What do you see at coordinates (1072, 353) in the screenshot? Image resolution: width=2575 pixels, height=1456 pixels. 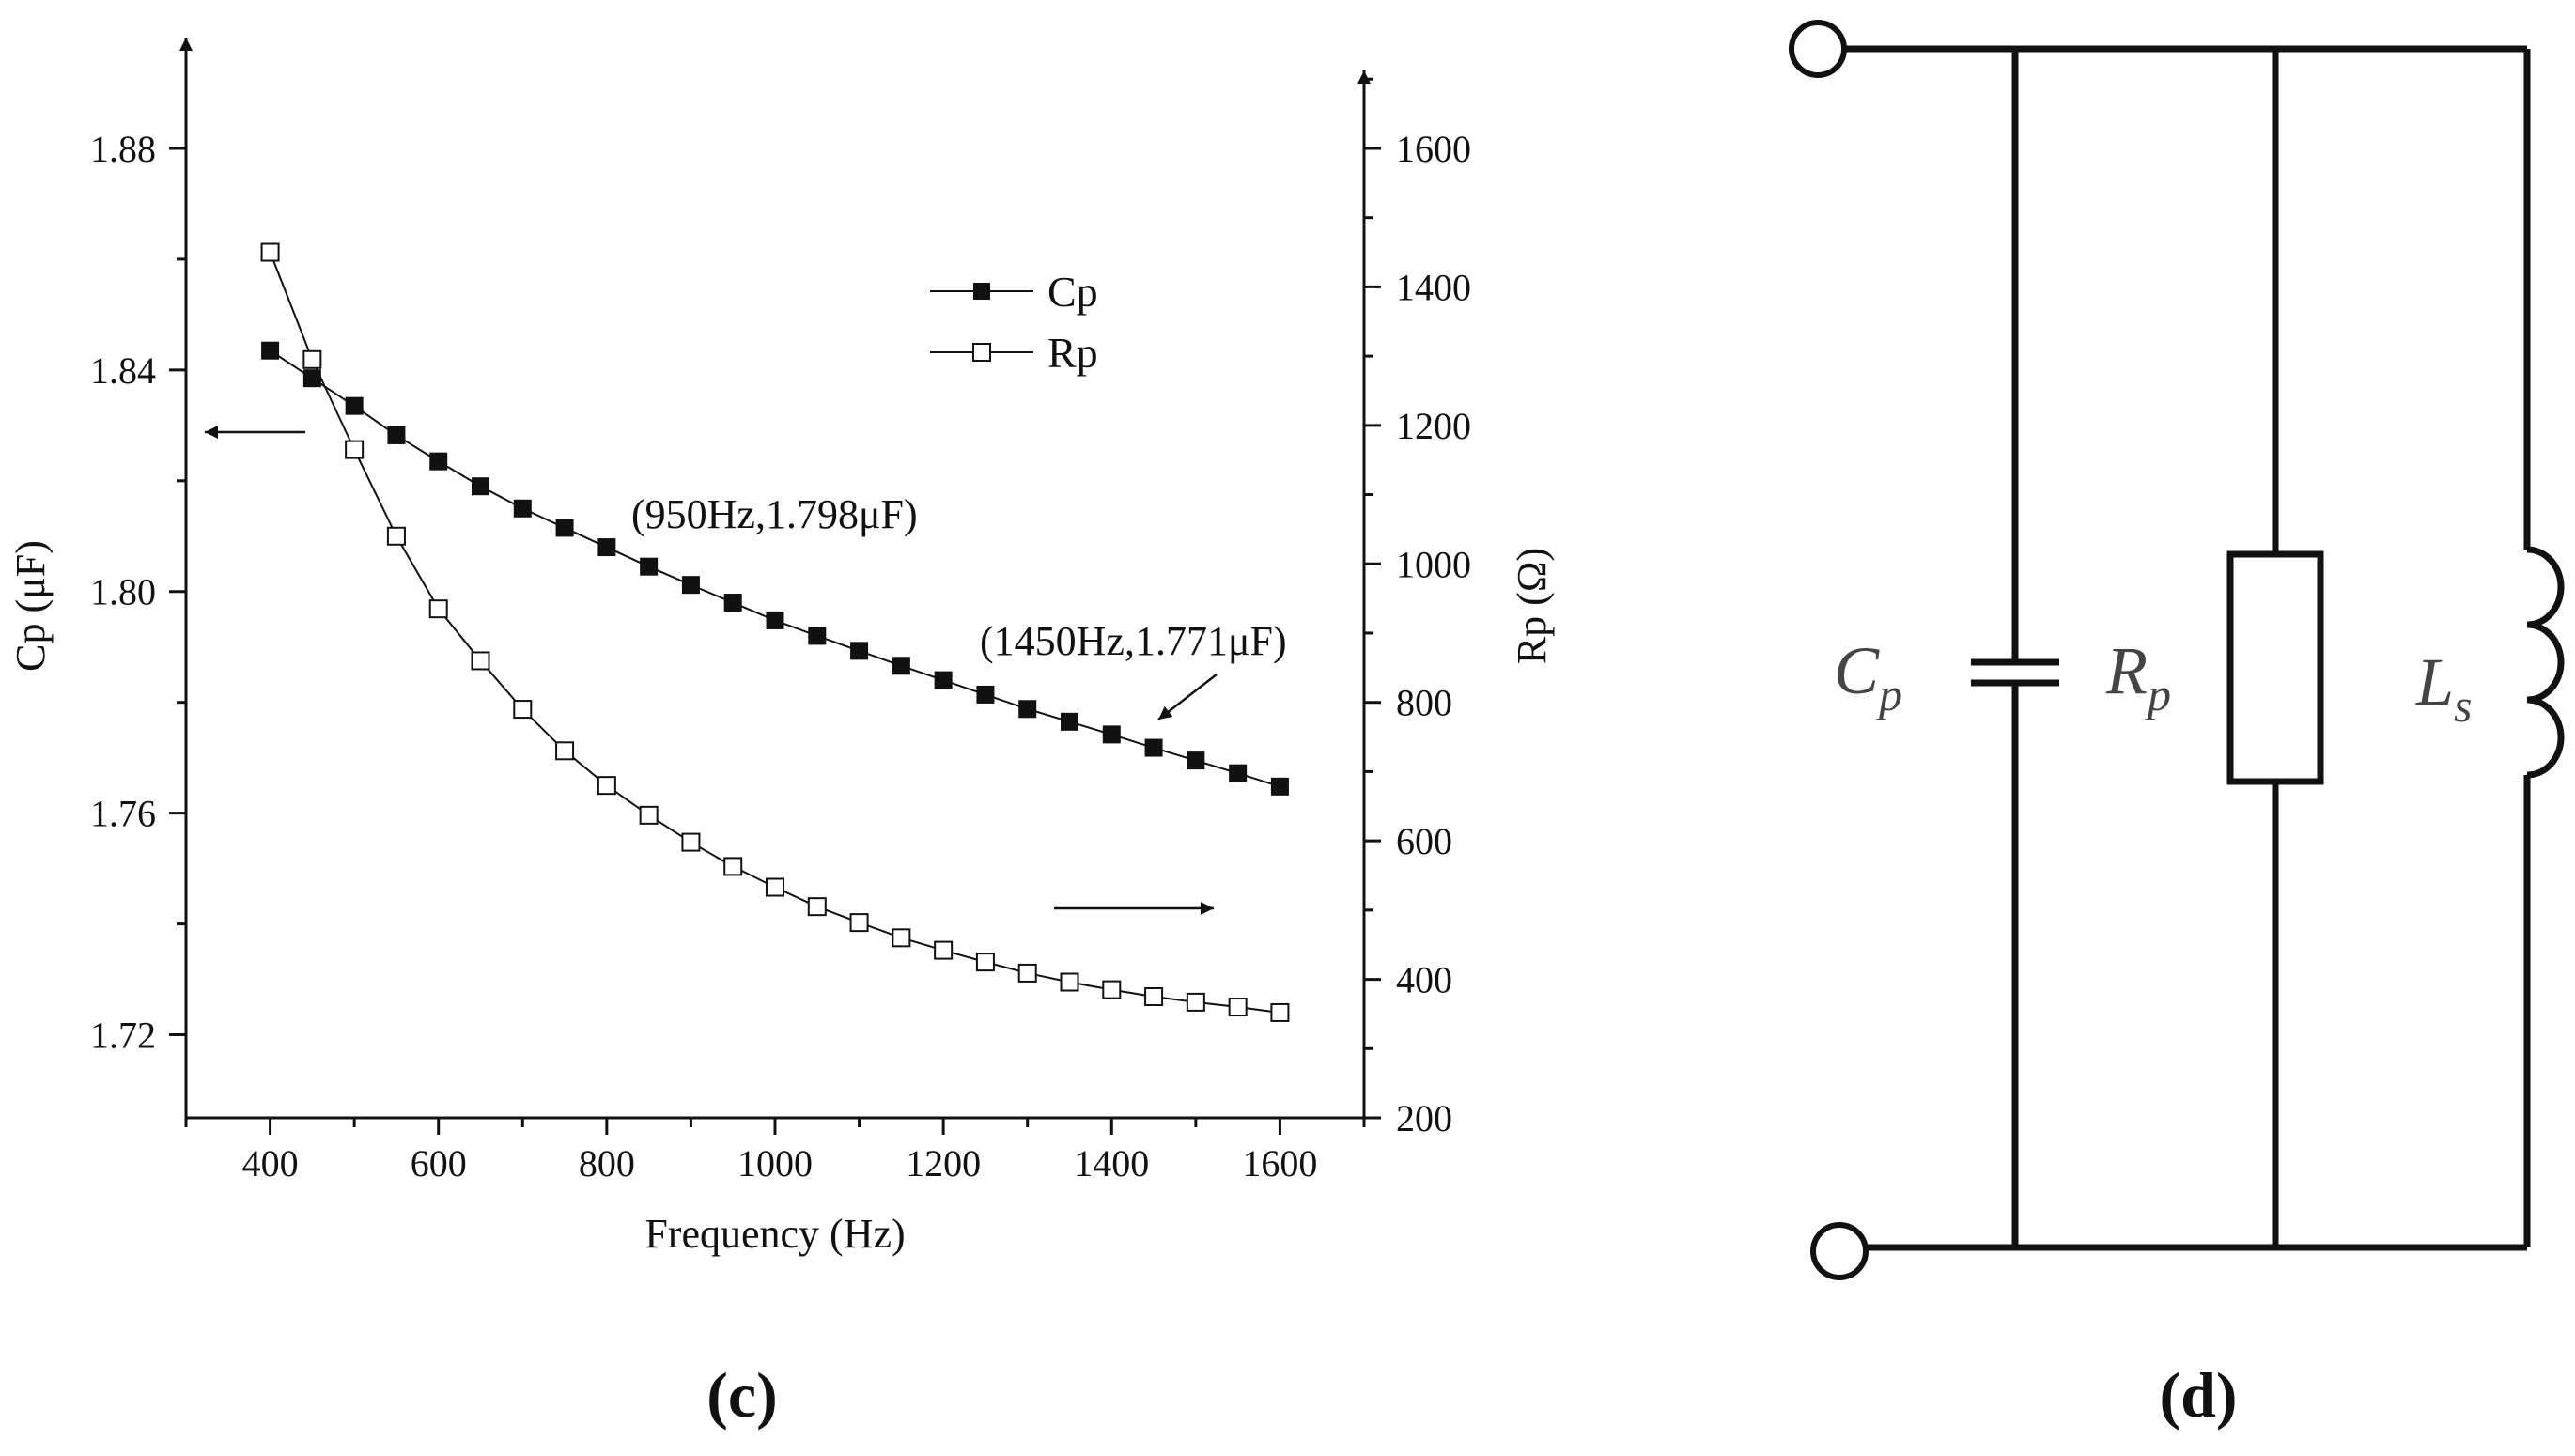 I see `legend-rp-label: Rp` at bounding box center [1072, 353].